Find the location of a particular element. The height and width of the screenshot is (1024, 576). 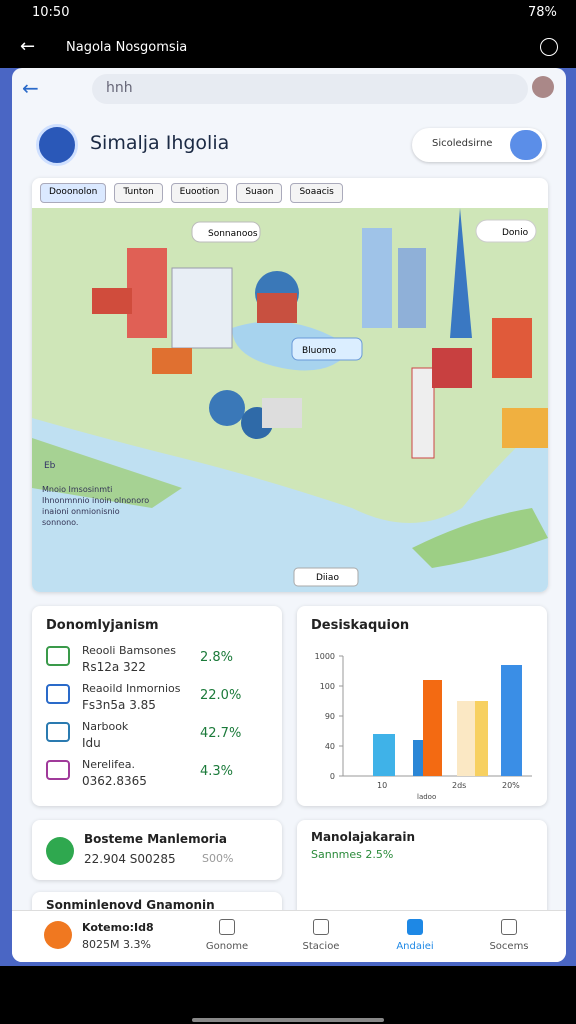

nav-label: Stacioe is located at coordinates (321, 946).